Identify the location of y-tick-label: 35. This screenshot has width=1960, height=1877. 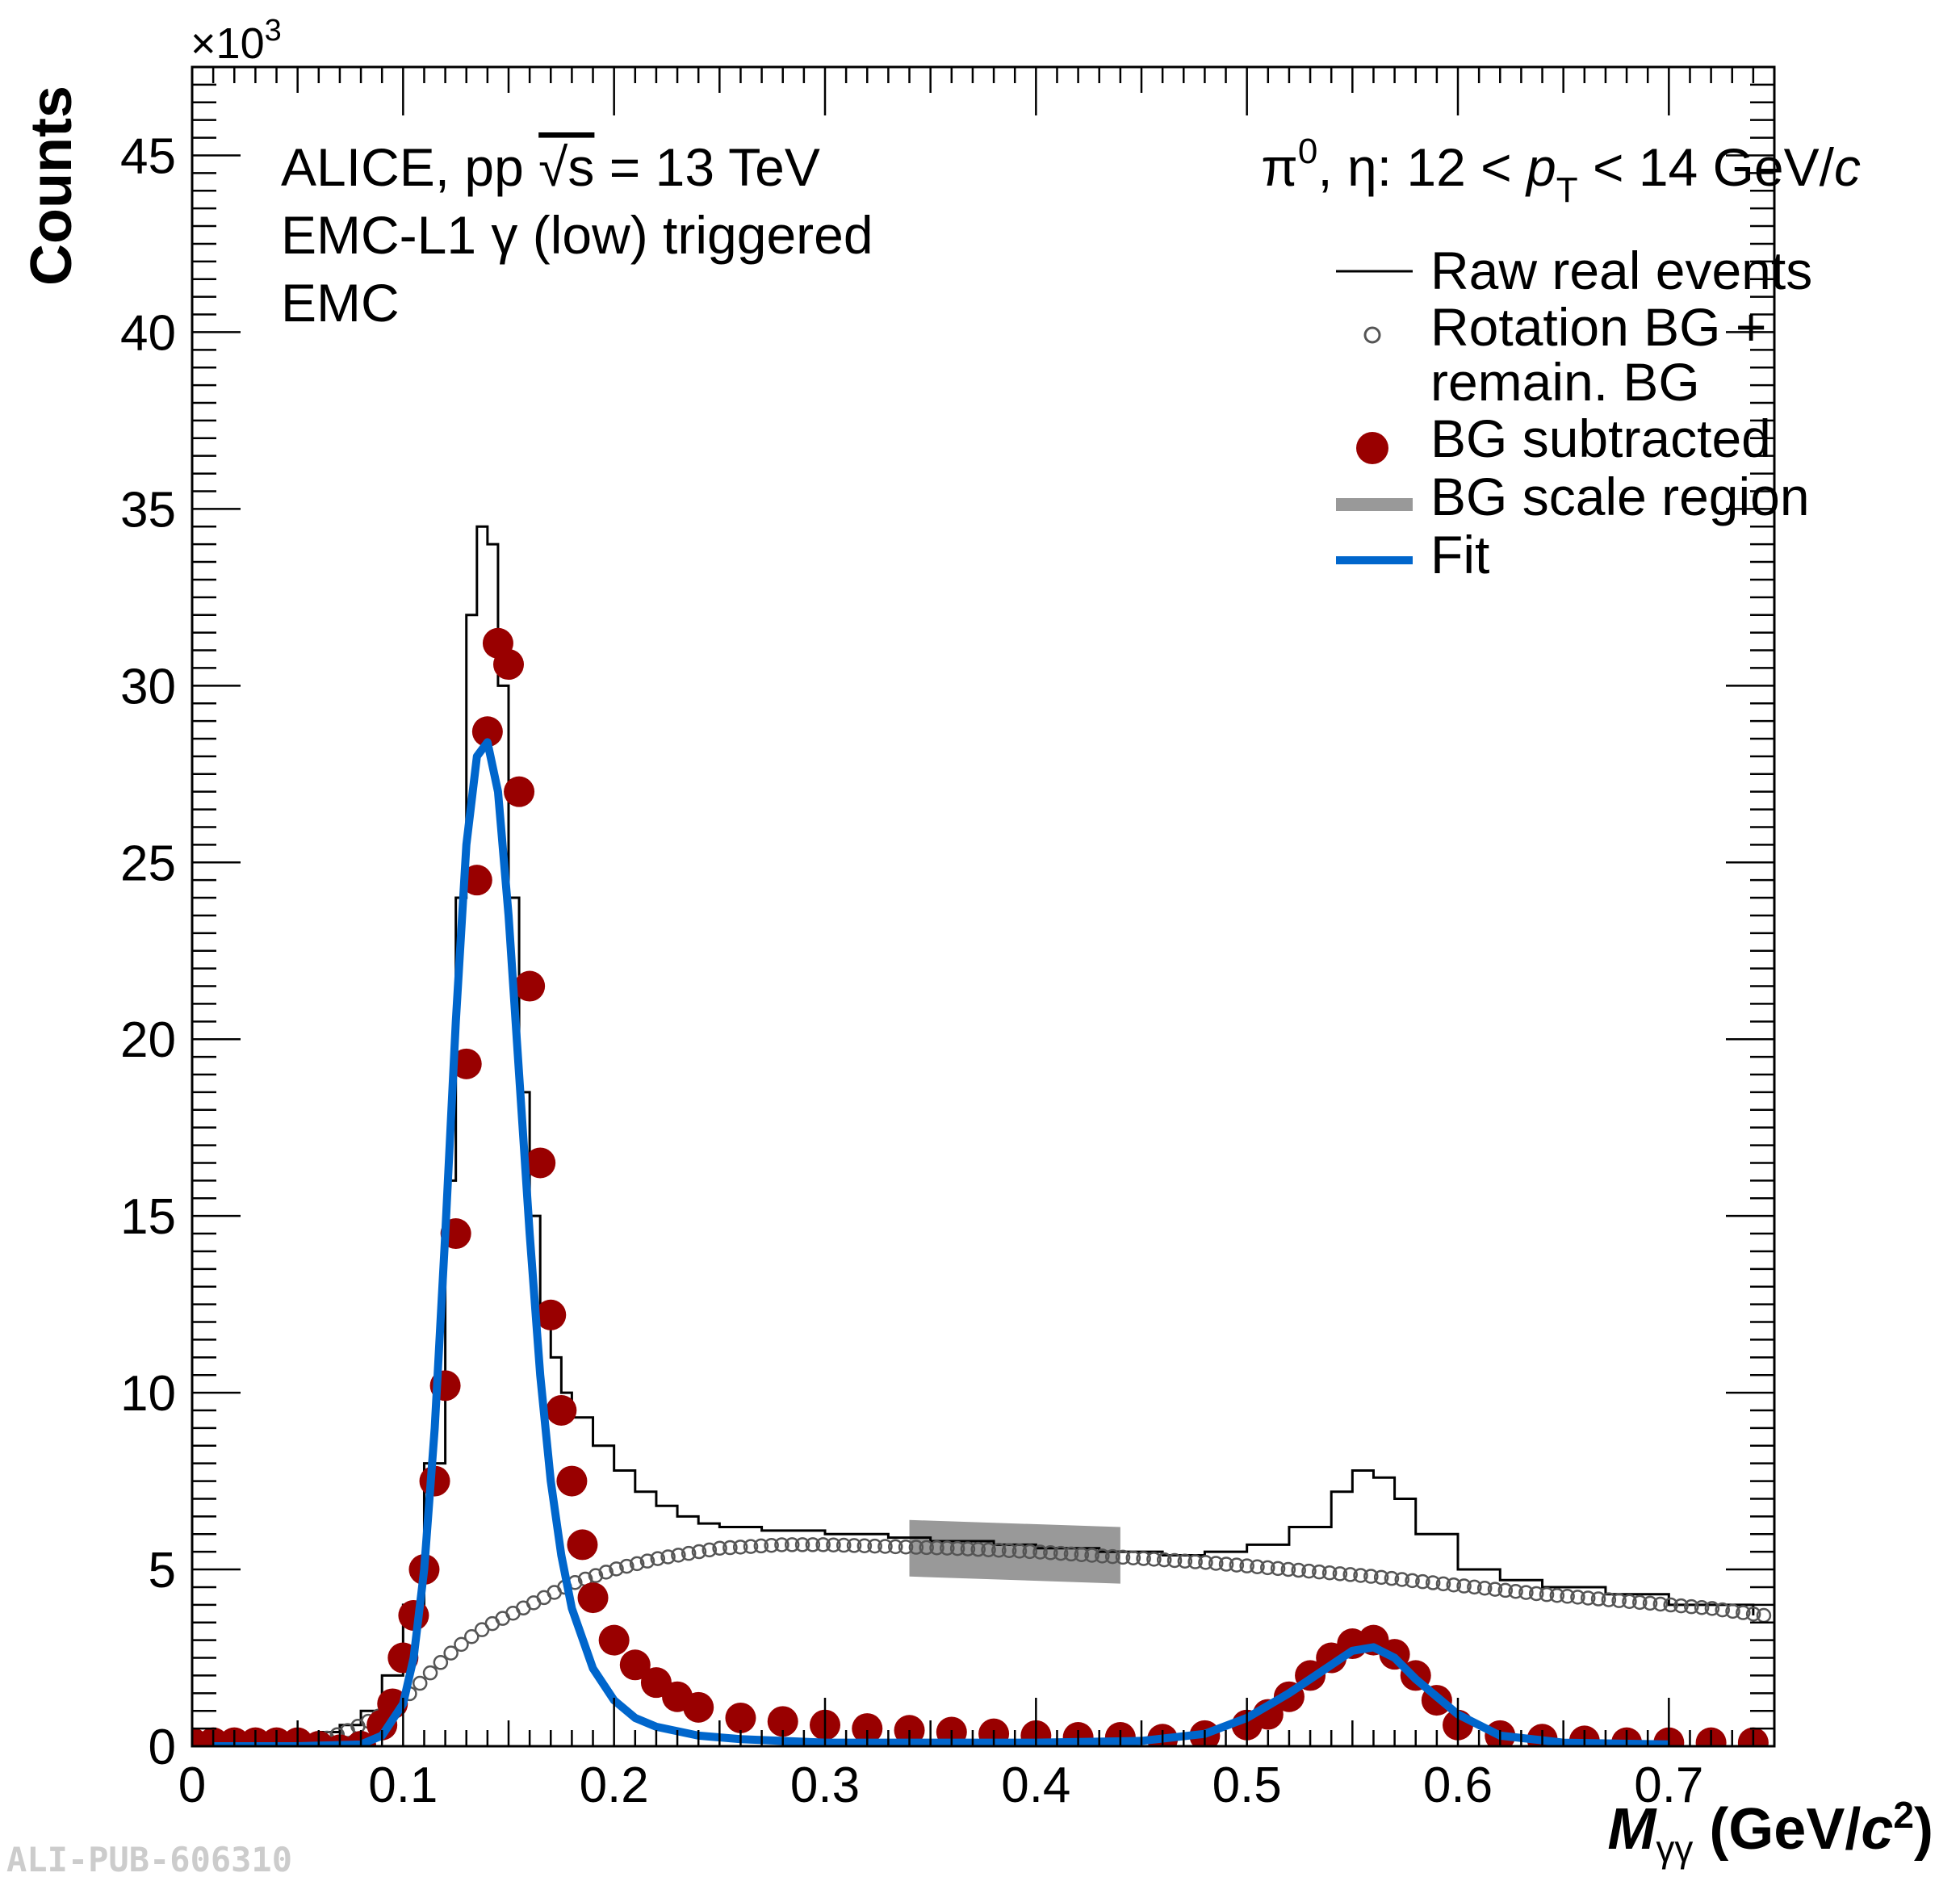
(148, 510).